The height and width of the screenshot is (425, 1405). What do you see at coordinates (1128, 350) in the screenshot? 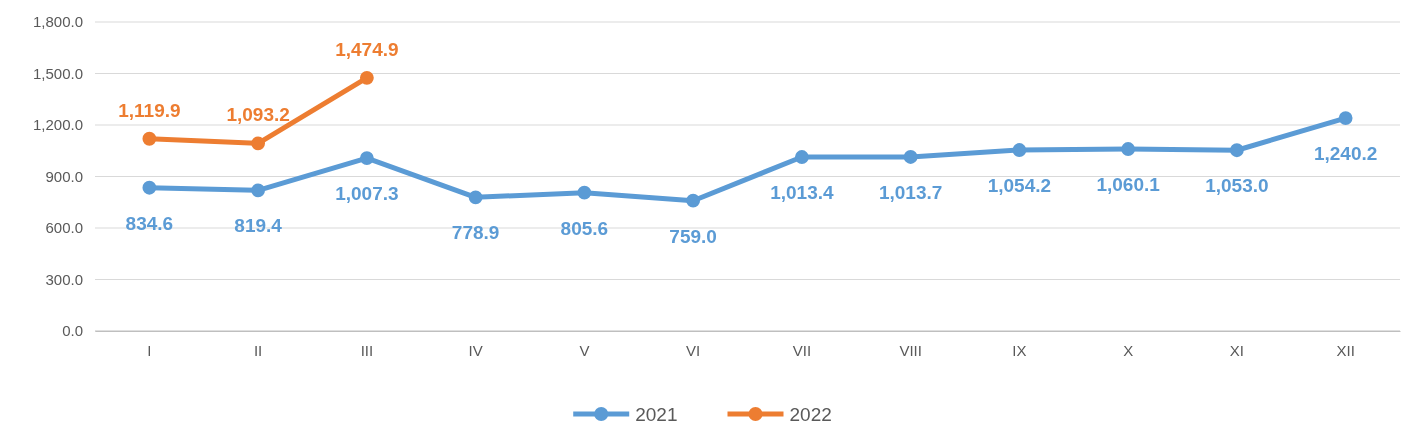
I see `x-tick-label: X` at bounding box center [1128, 350].